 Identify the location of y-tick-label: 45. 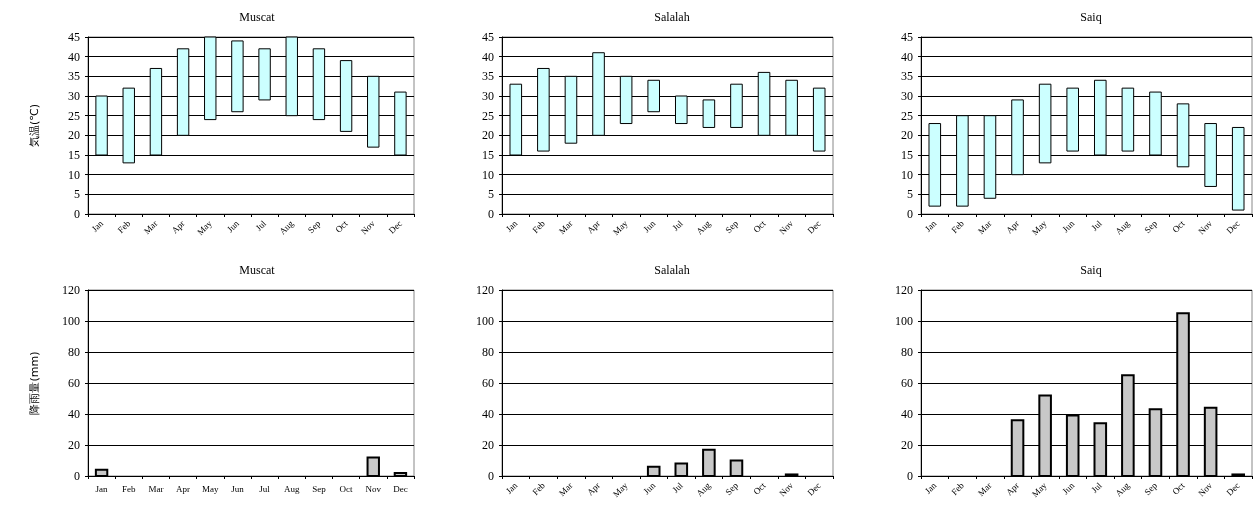
(74, 37).